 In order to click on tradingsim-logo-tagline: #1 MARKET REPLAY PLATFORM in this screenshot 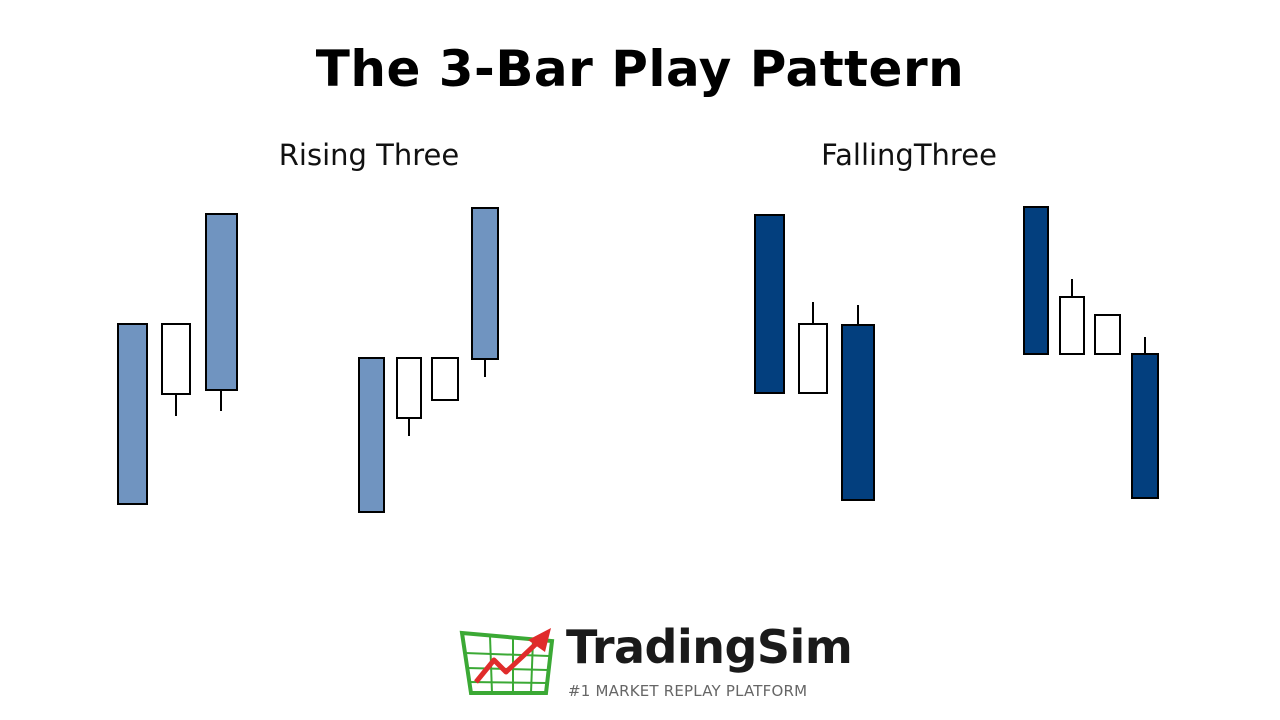, I will do `click(688, 691)`.